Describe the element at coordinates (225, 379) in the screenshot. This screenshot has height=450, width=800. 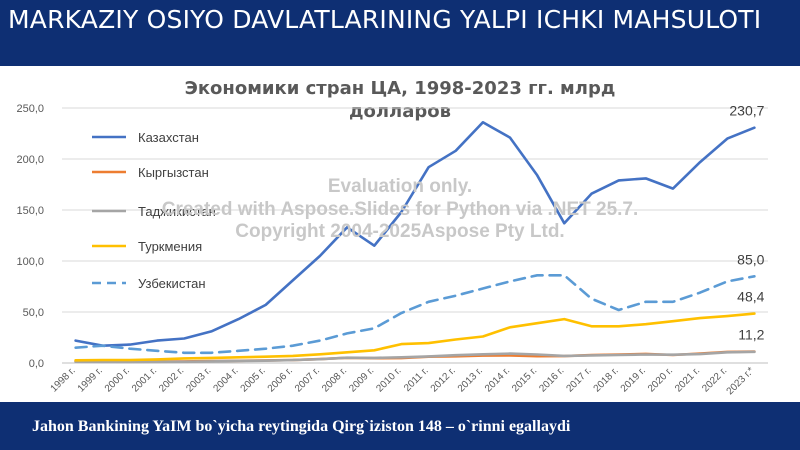
I see `x-tick-label: 2004 г.` at that location.